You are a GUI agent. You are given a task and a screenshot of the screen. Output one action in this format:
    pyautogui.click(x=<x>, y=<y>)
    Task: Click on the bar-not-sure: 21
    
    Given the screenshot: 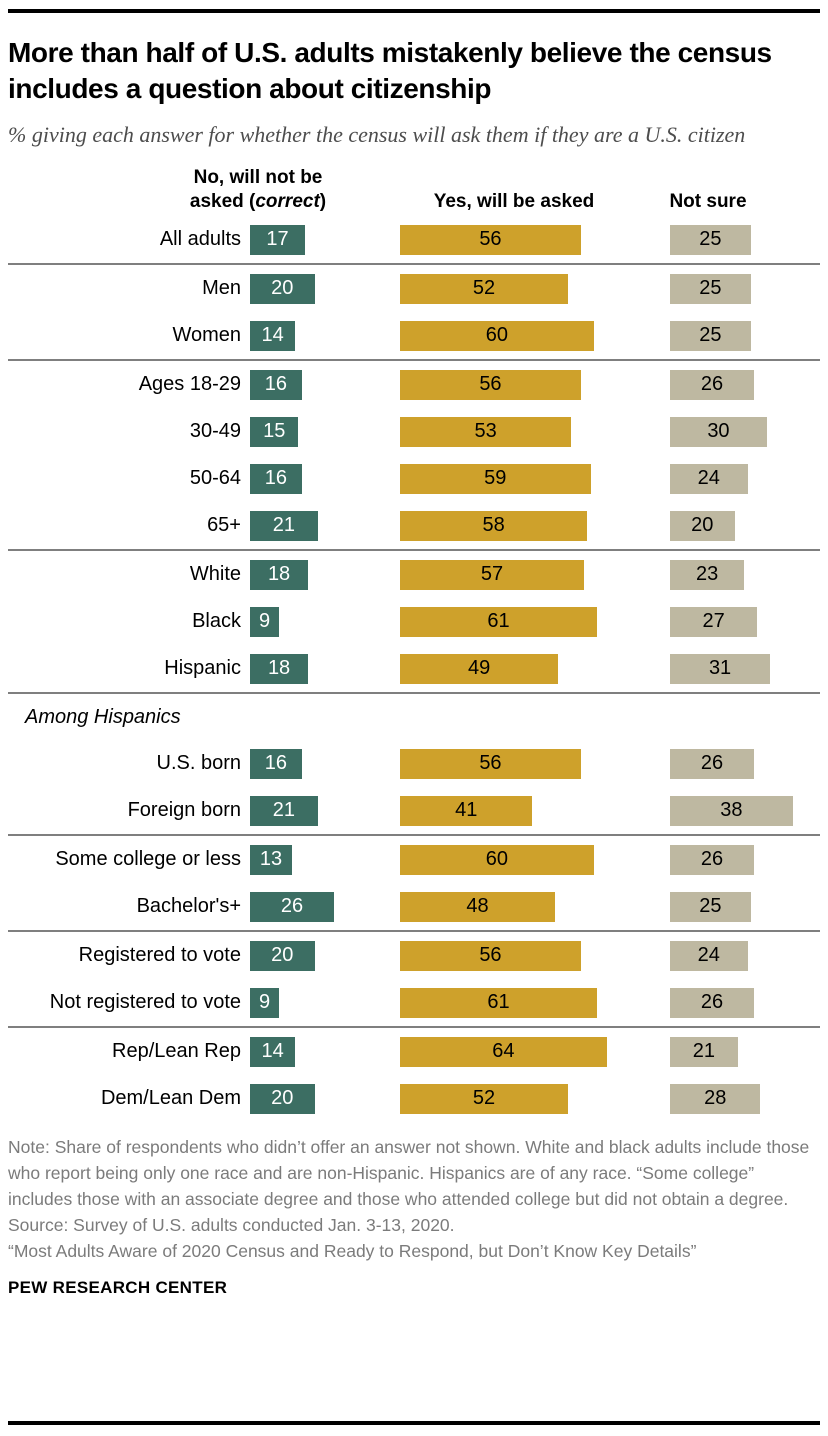 What is the action you would take?
    pyautogui.click(x=704, y=1051)
    